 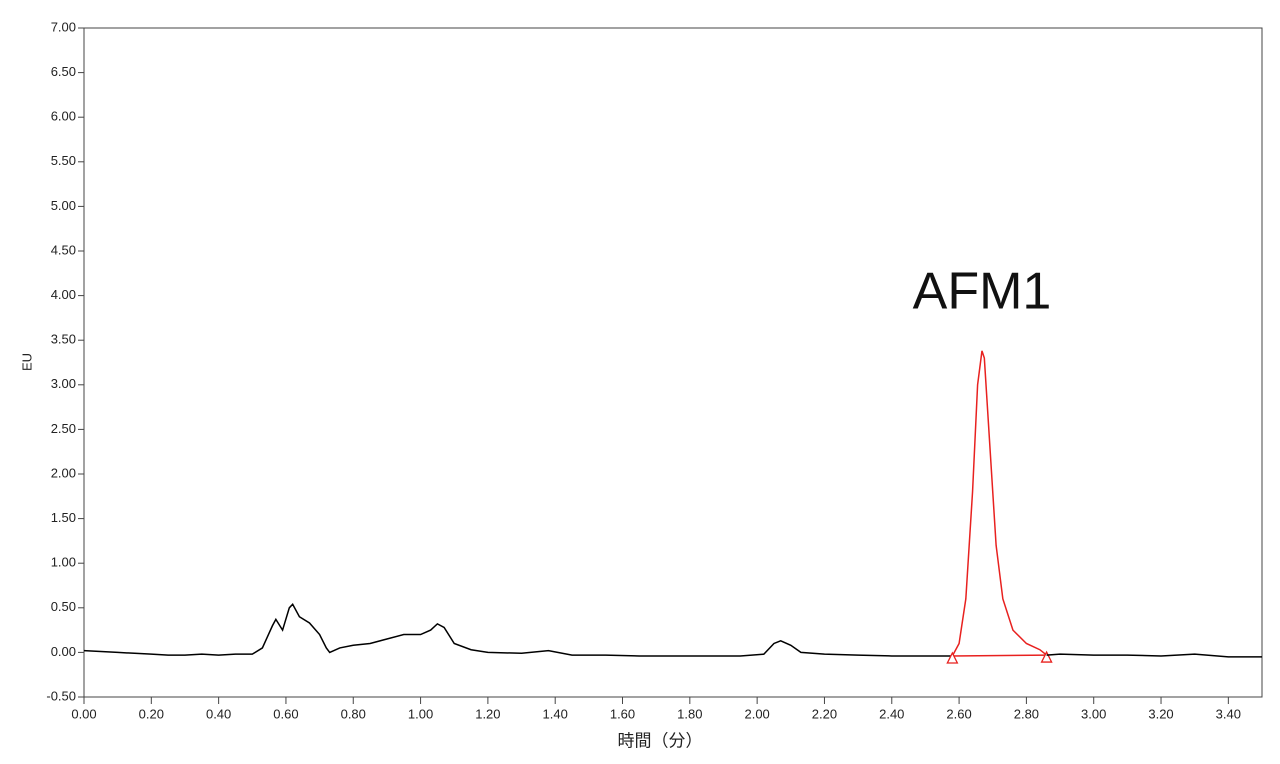 I want to click on y-tick-label: 3.50, so click(x=63, y=339).